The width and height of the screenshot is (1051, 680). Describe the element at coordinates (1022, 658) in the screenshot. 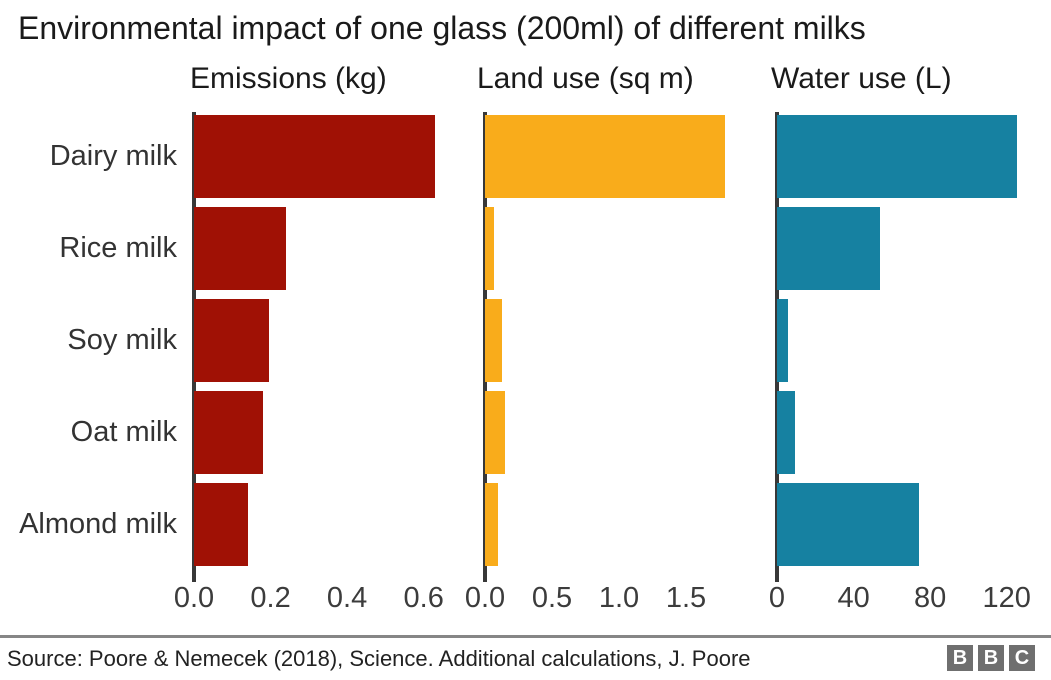

I see `bbc-logo-letter-2: C` at that location.